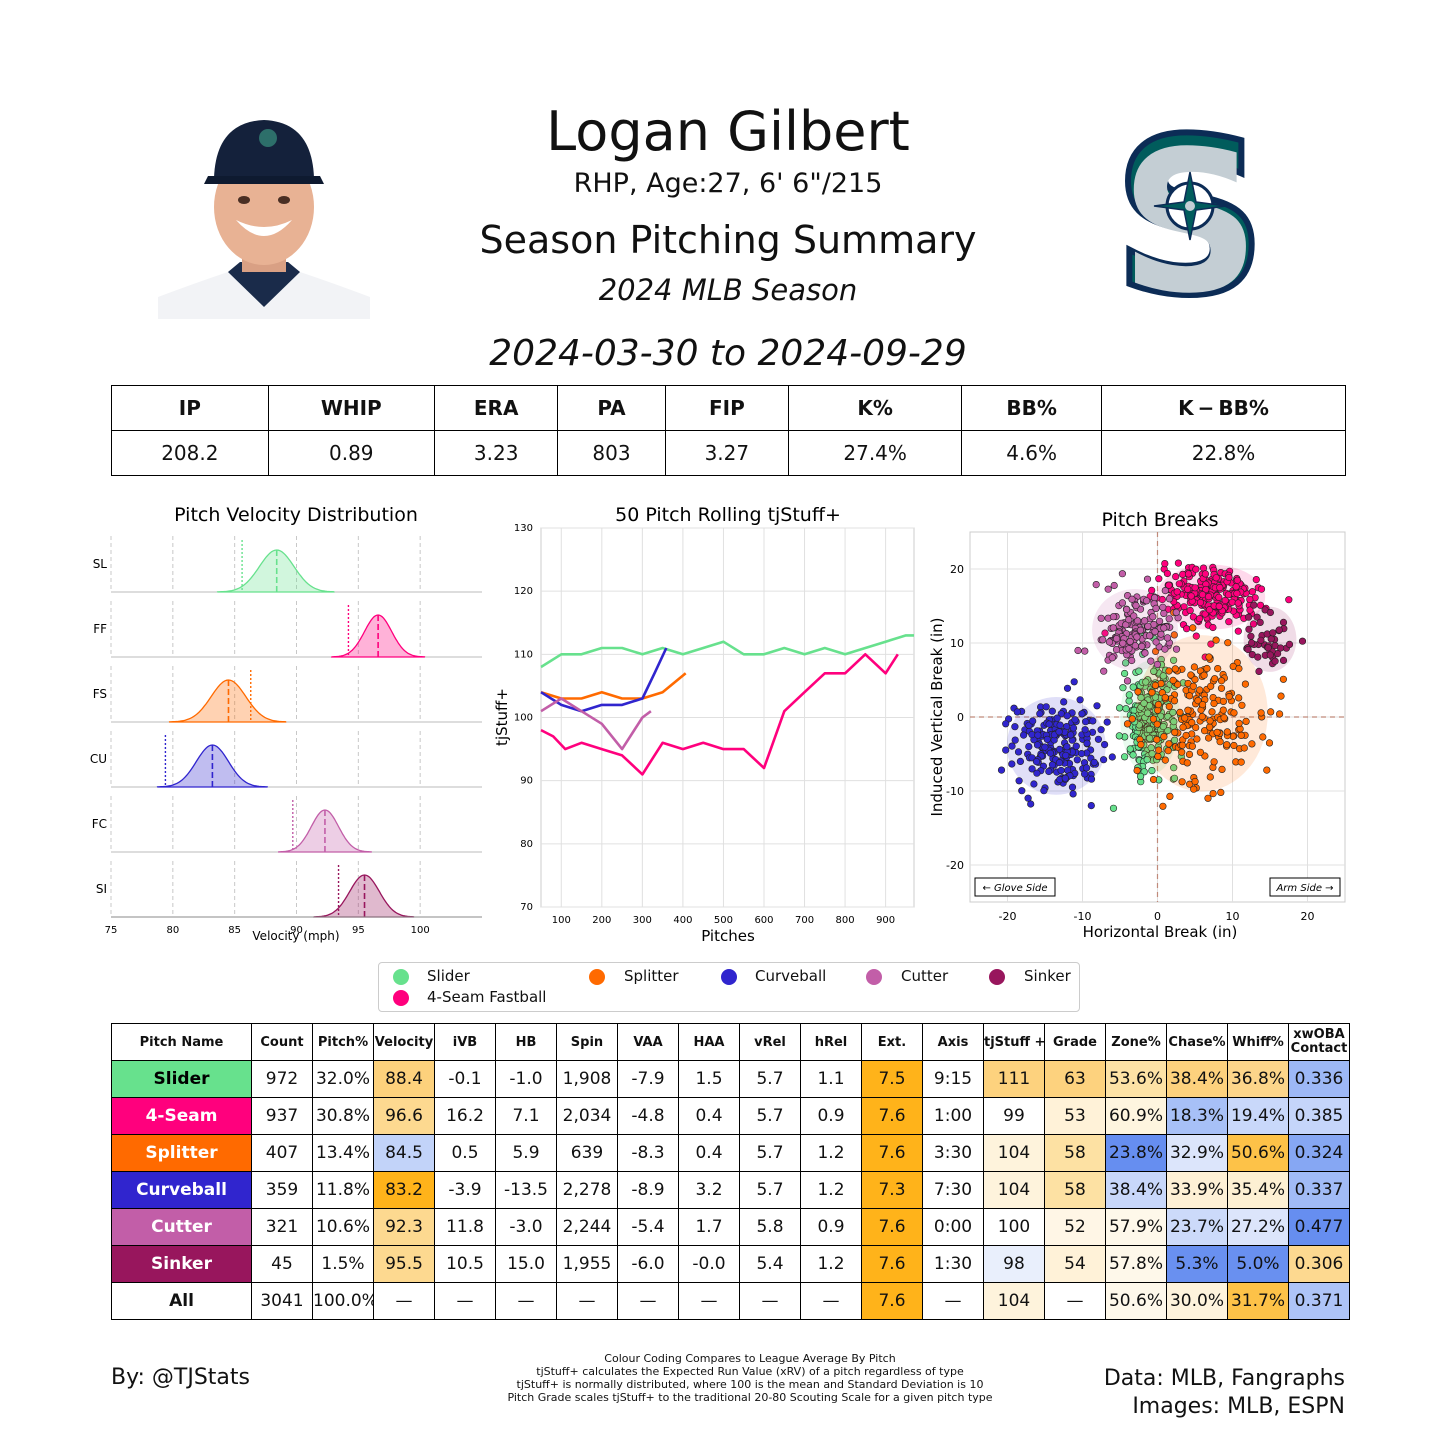 The width and height of the screenshot is (1456, 1456). What do you see at coordinates (523, 718) in the screenshot?
I see `rolling-y-tick: 100` at bounding box center [523, 718].